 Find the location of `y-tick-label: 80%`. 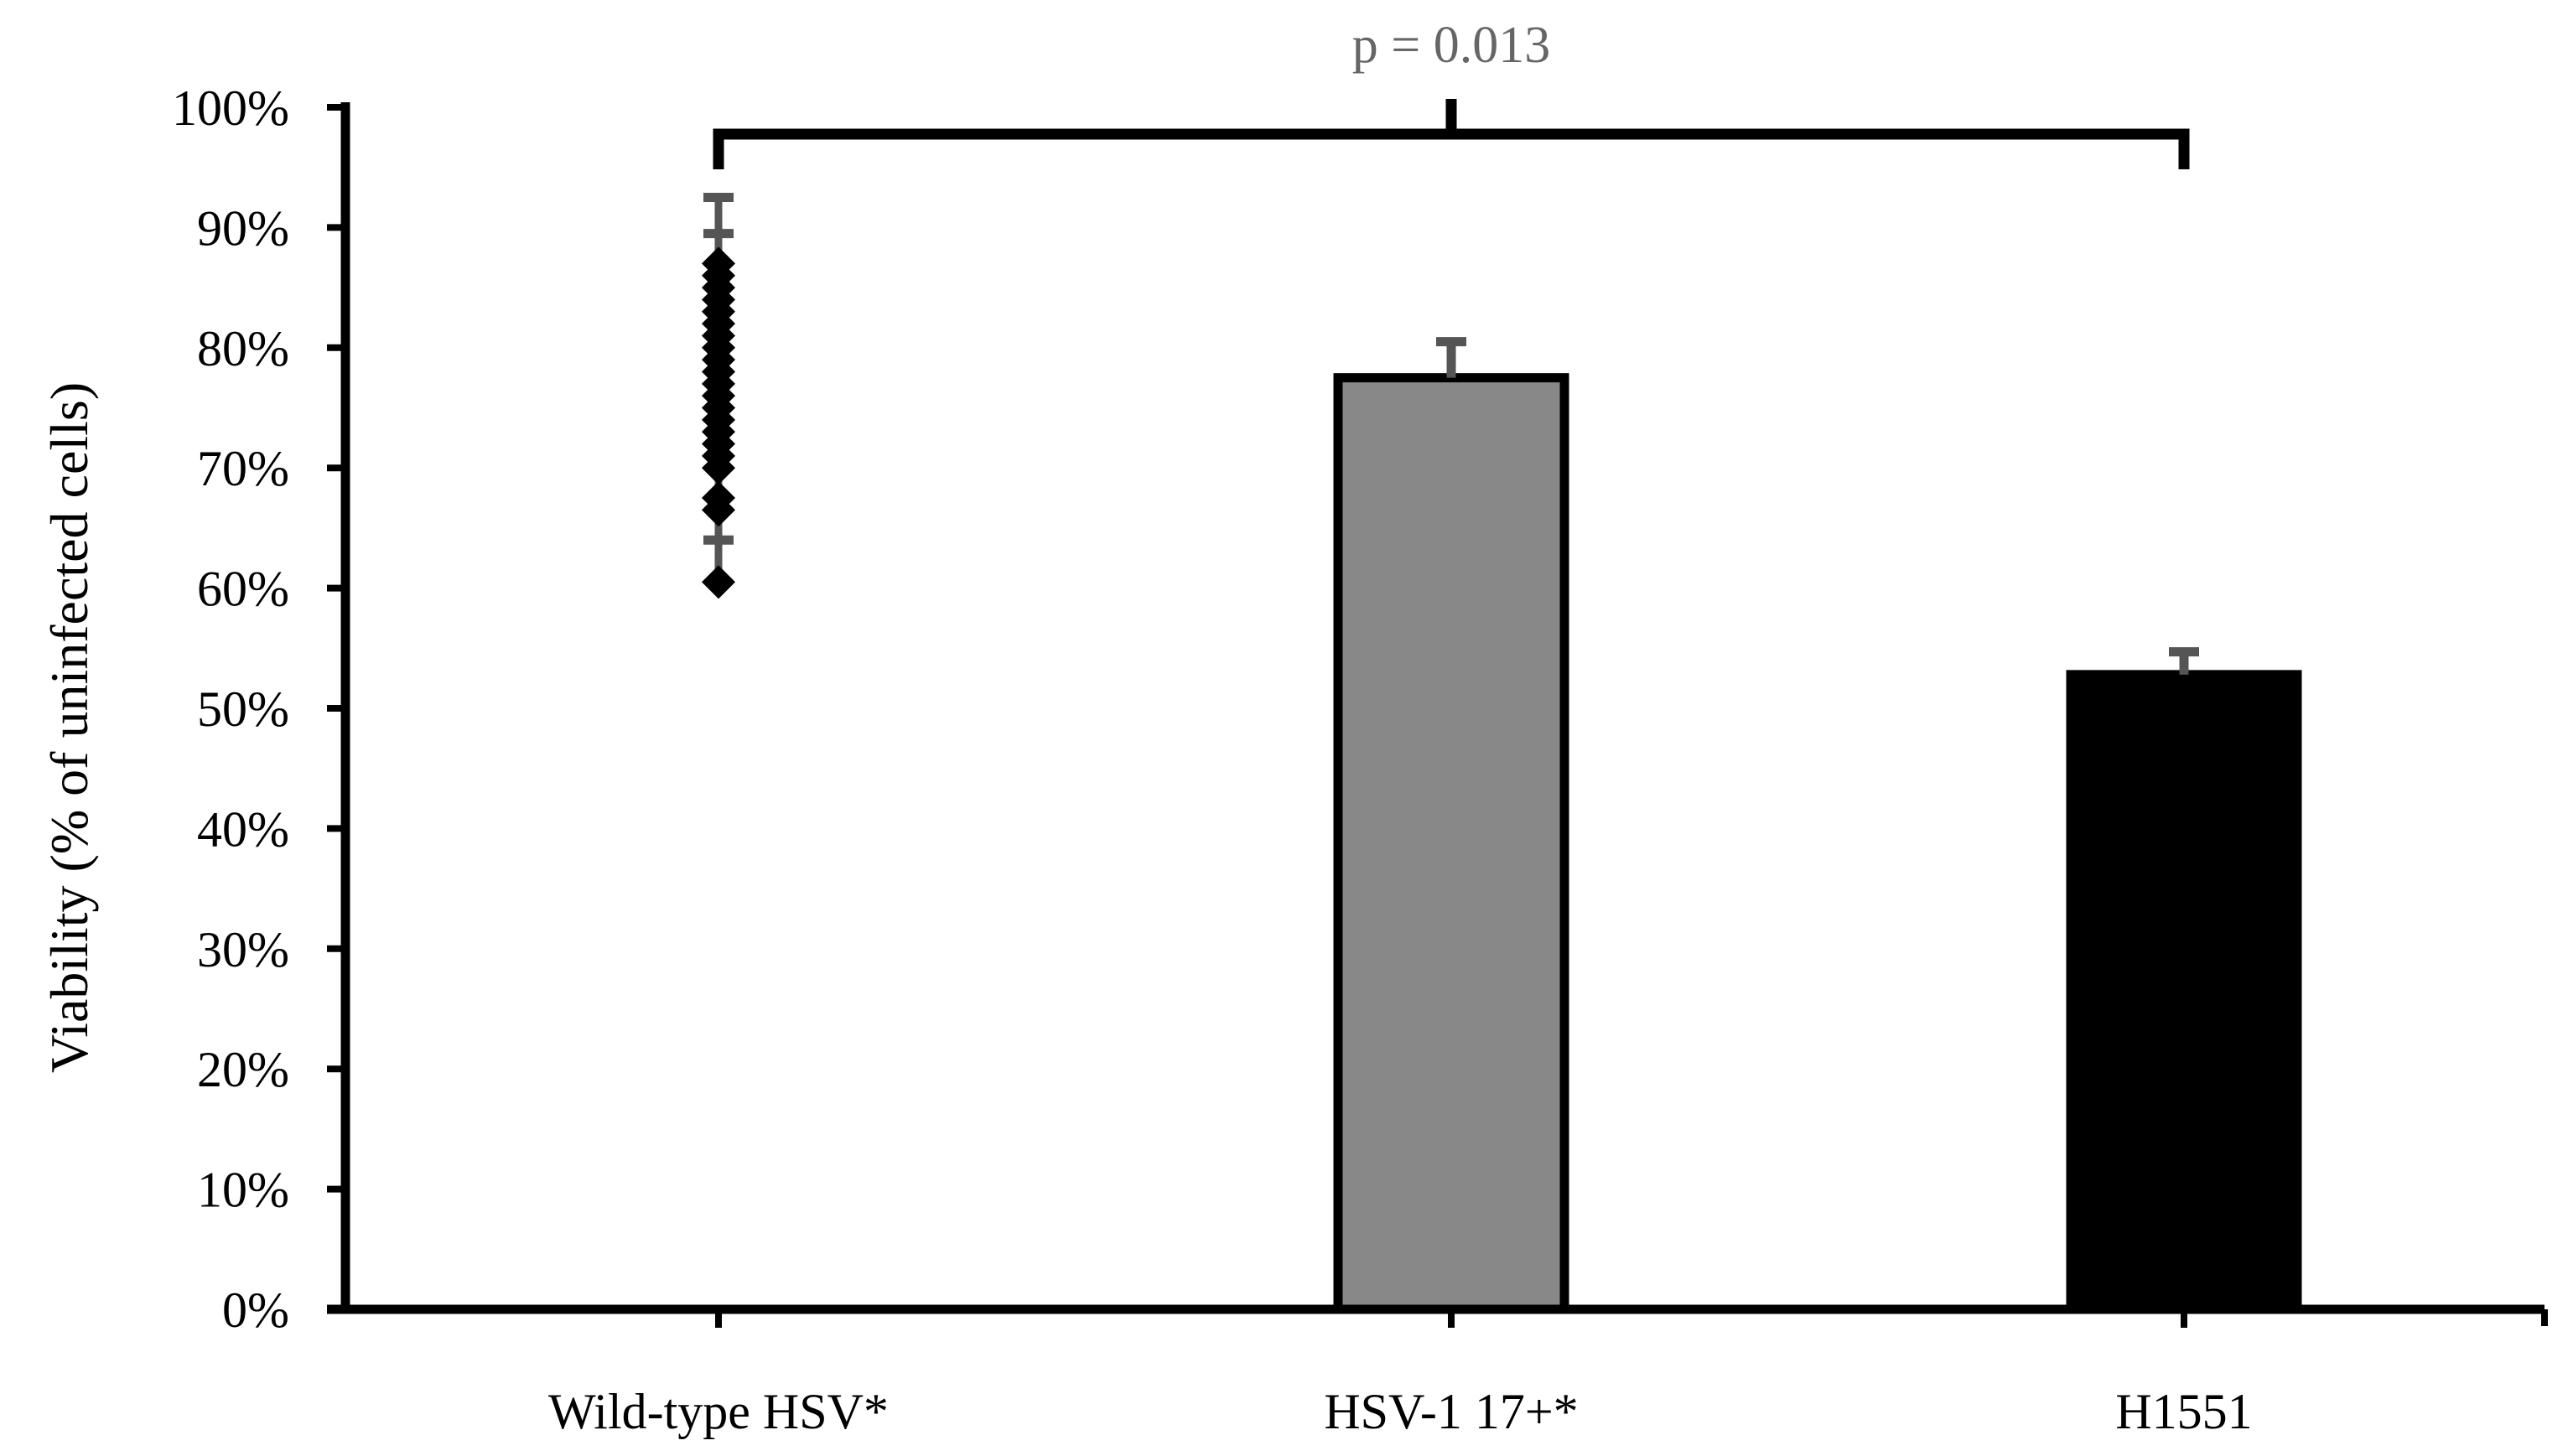

y-tick-label: 80% is located at coordinates (243, 348).